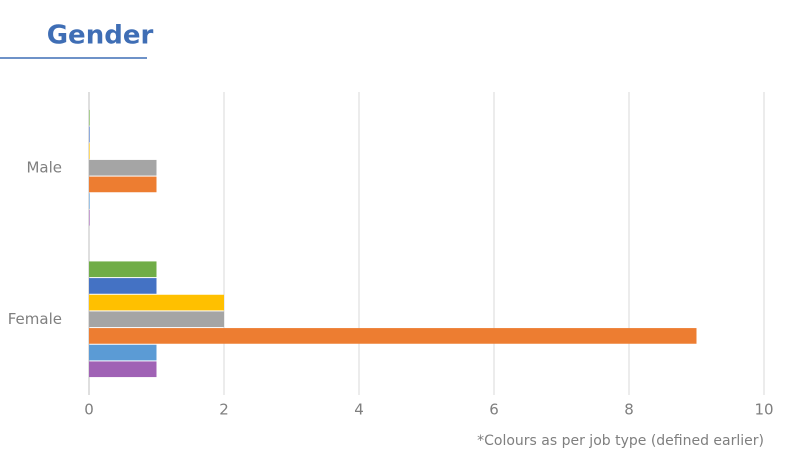  I want to click on chart-title: Gender, so click(100, 36).